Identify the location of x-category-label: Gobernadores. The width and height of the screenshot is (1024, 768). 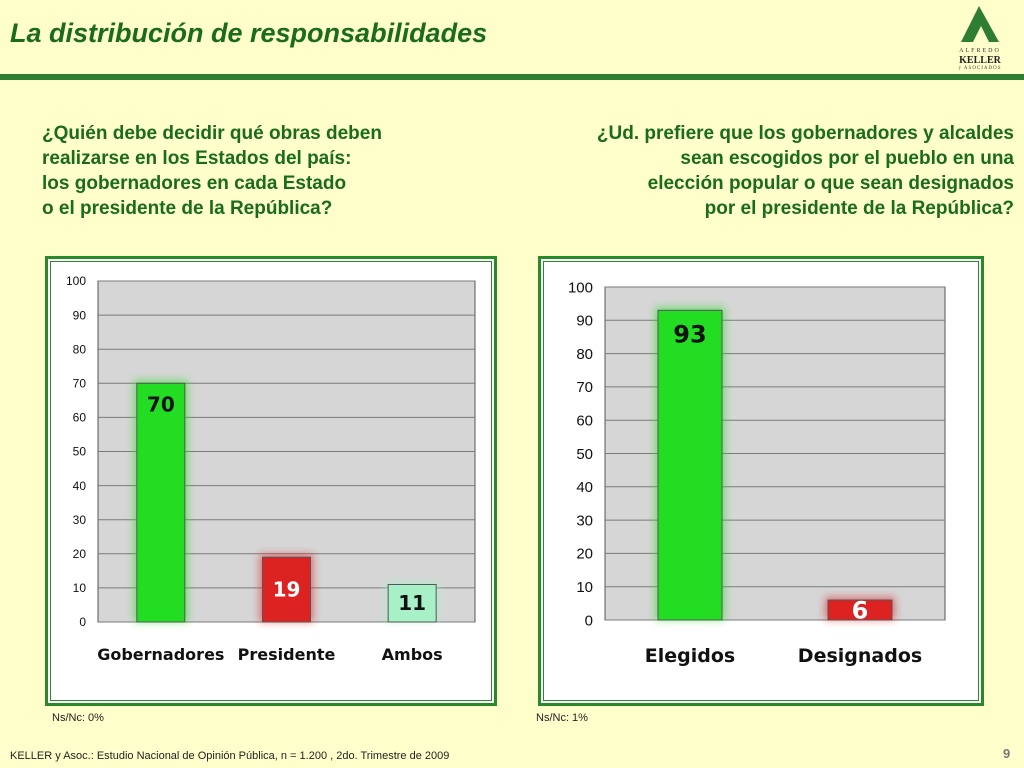
(160, 654).